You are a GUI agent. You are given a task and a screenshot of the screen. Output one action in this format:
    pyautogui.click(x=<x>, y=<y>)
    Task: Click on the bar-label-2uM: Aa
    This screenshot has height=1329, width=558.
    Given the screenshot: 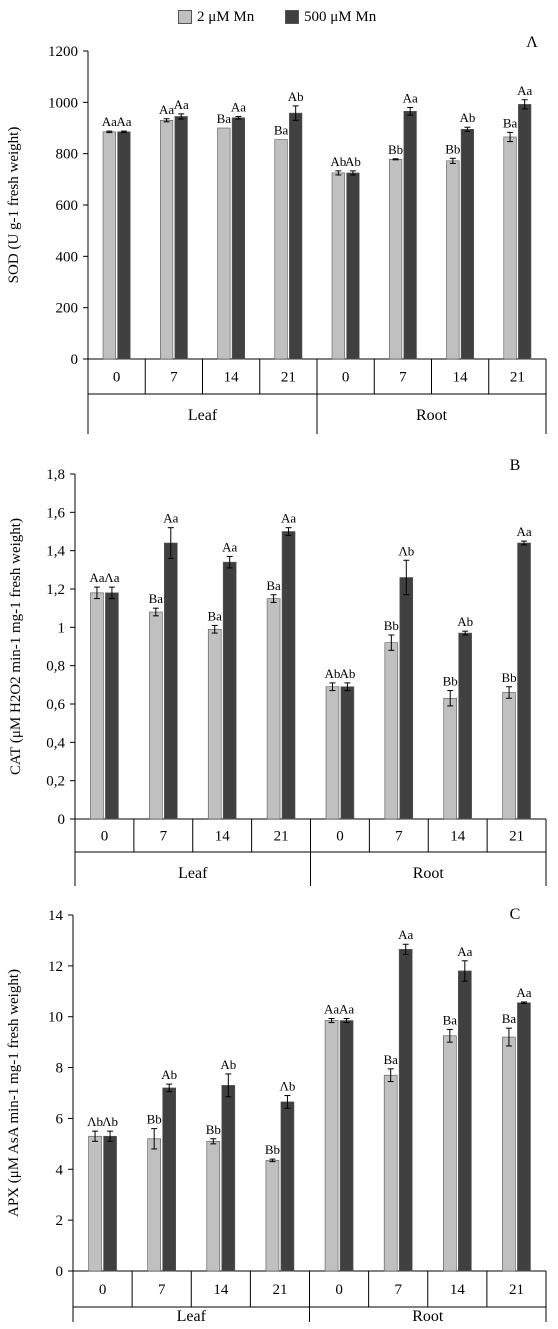 What is the action you would take?
    pyautogui.click(x=331, y=1008)
    